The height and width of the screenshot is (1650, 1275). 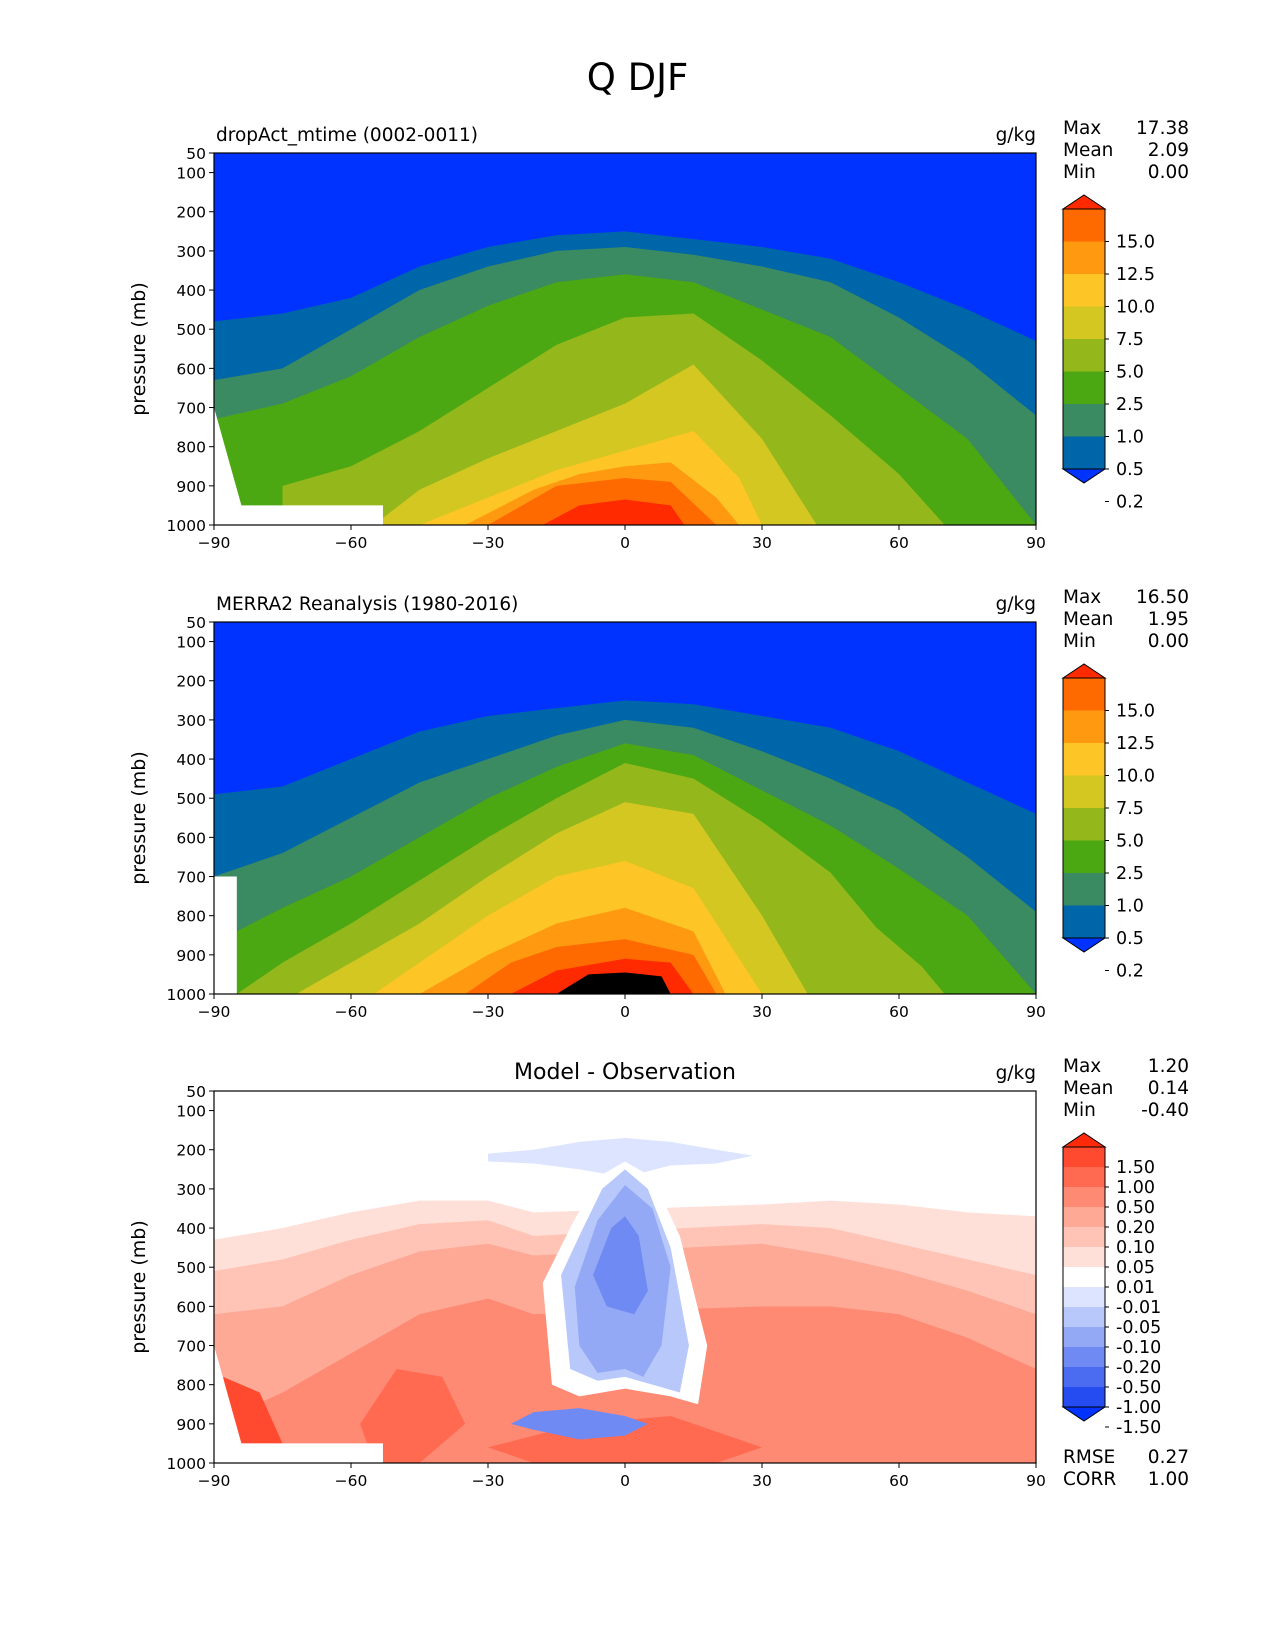 I want to click on x-tick-label: 30, so click(x=762, y=1012).